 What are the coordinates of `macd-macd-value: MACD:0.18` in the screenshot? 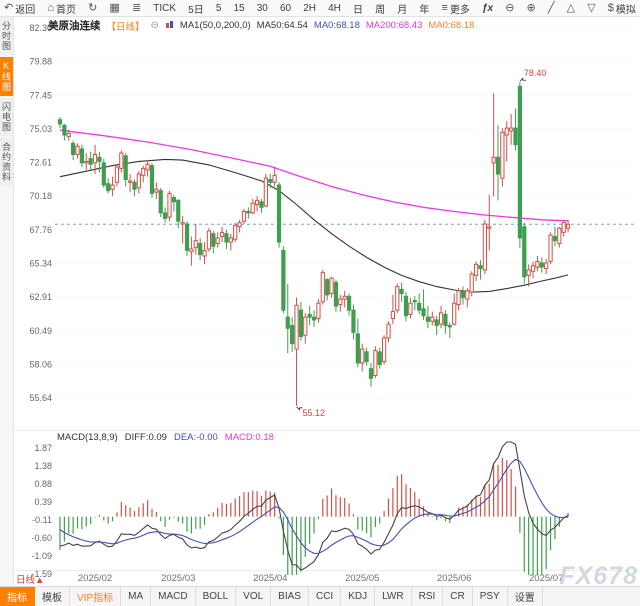 It's located at (249, 437).